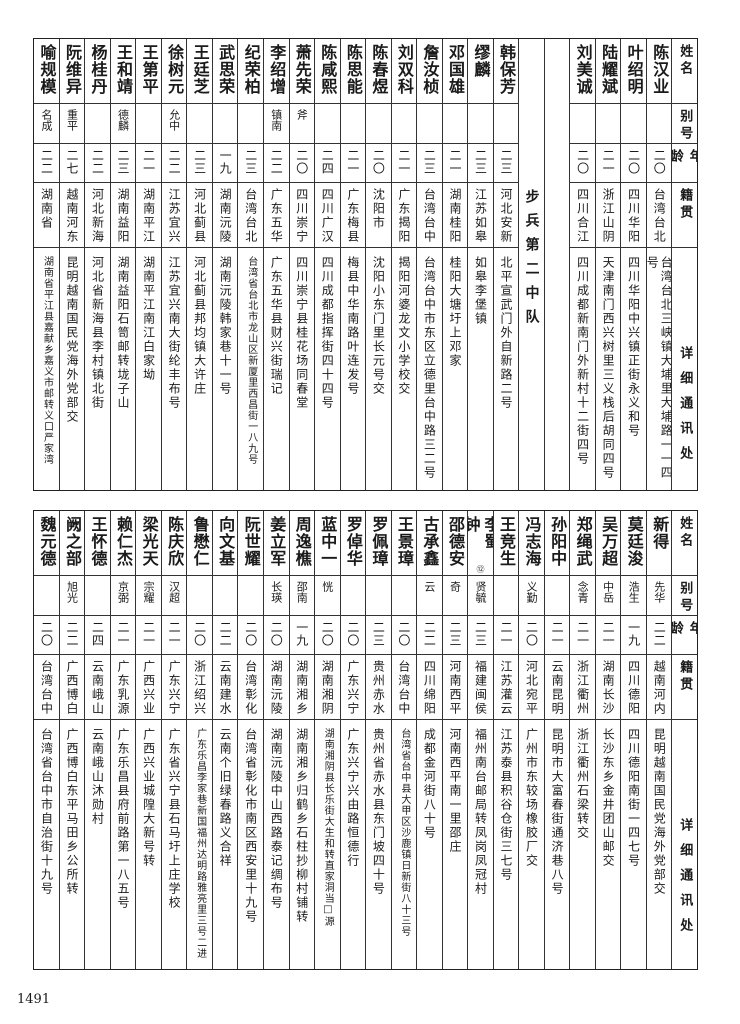 The height and width of the screenshot is (1024, 740). I want to click on native-place-cell: 台湾台中, so click(46, 687).